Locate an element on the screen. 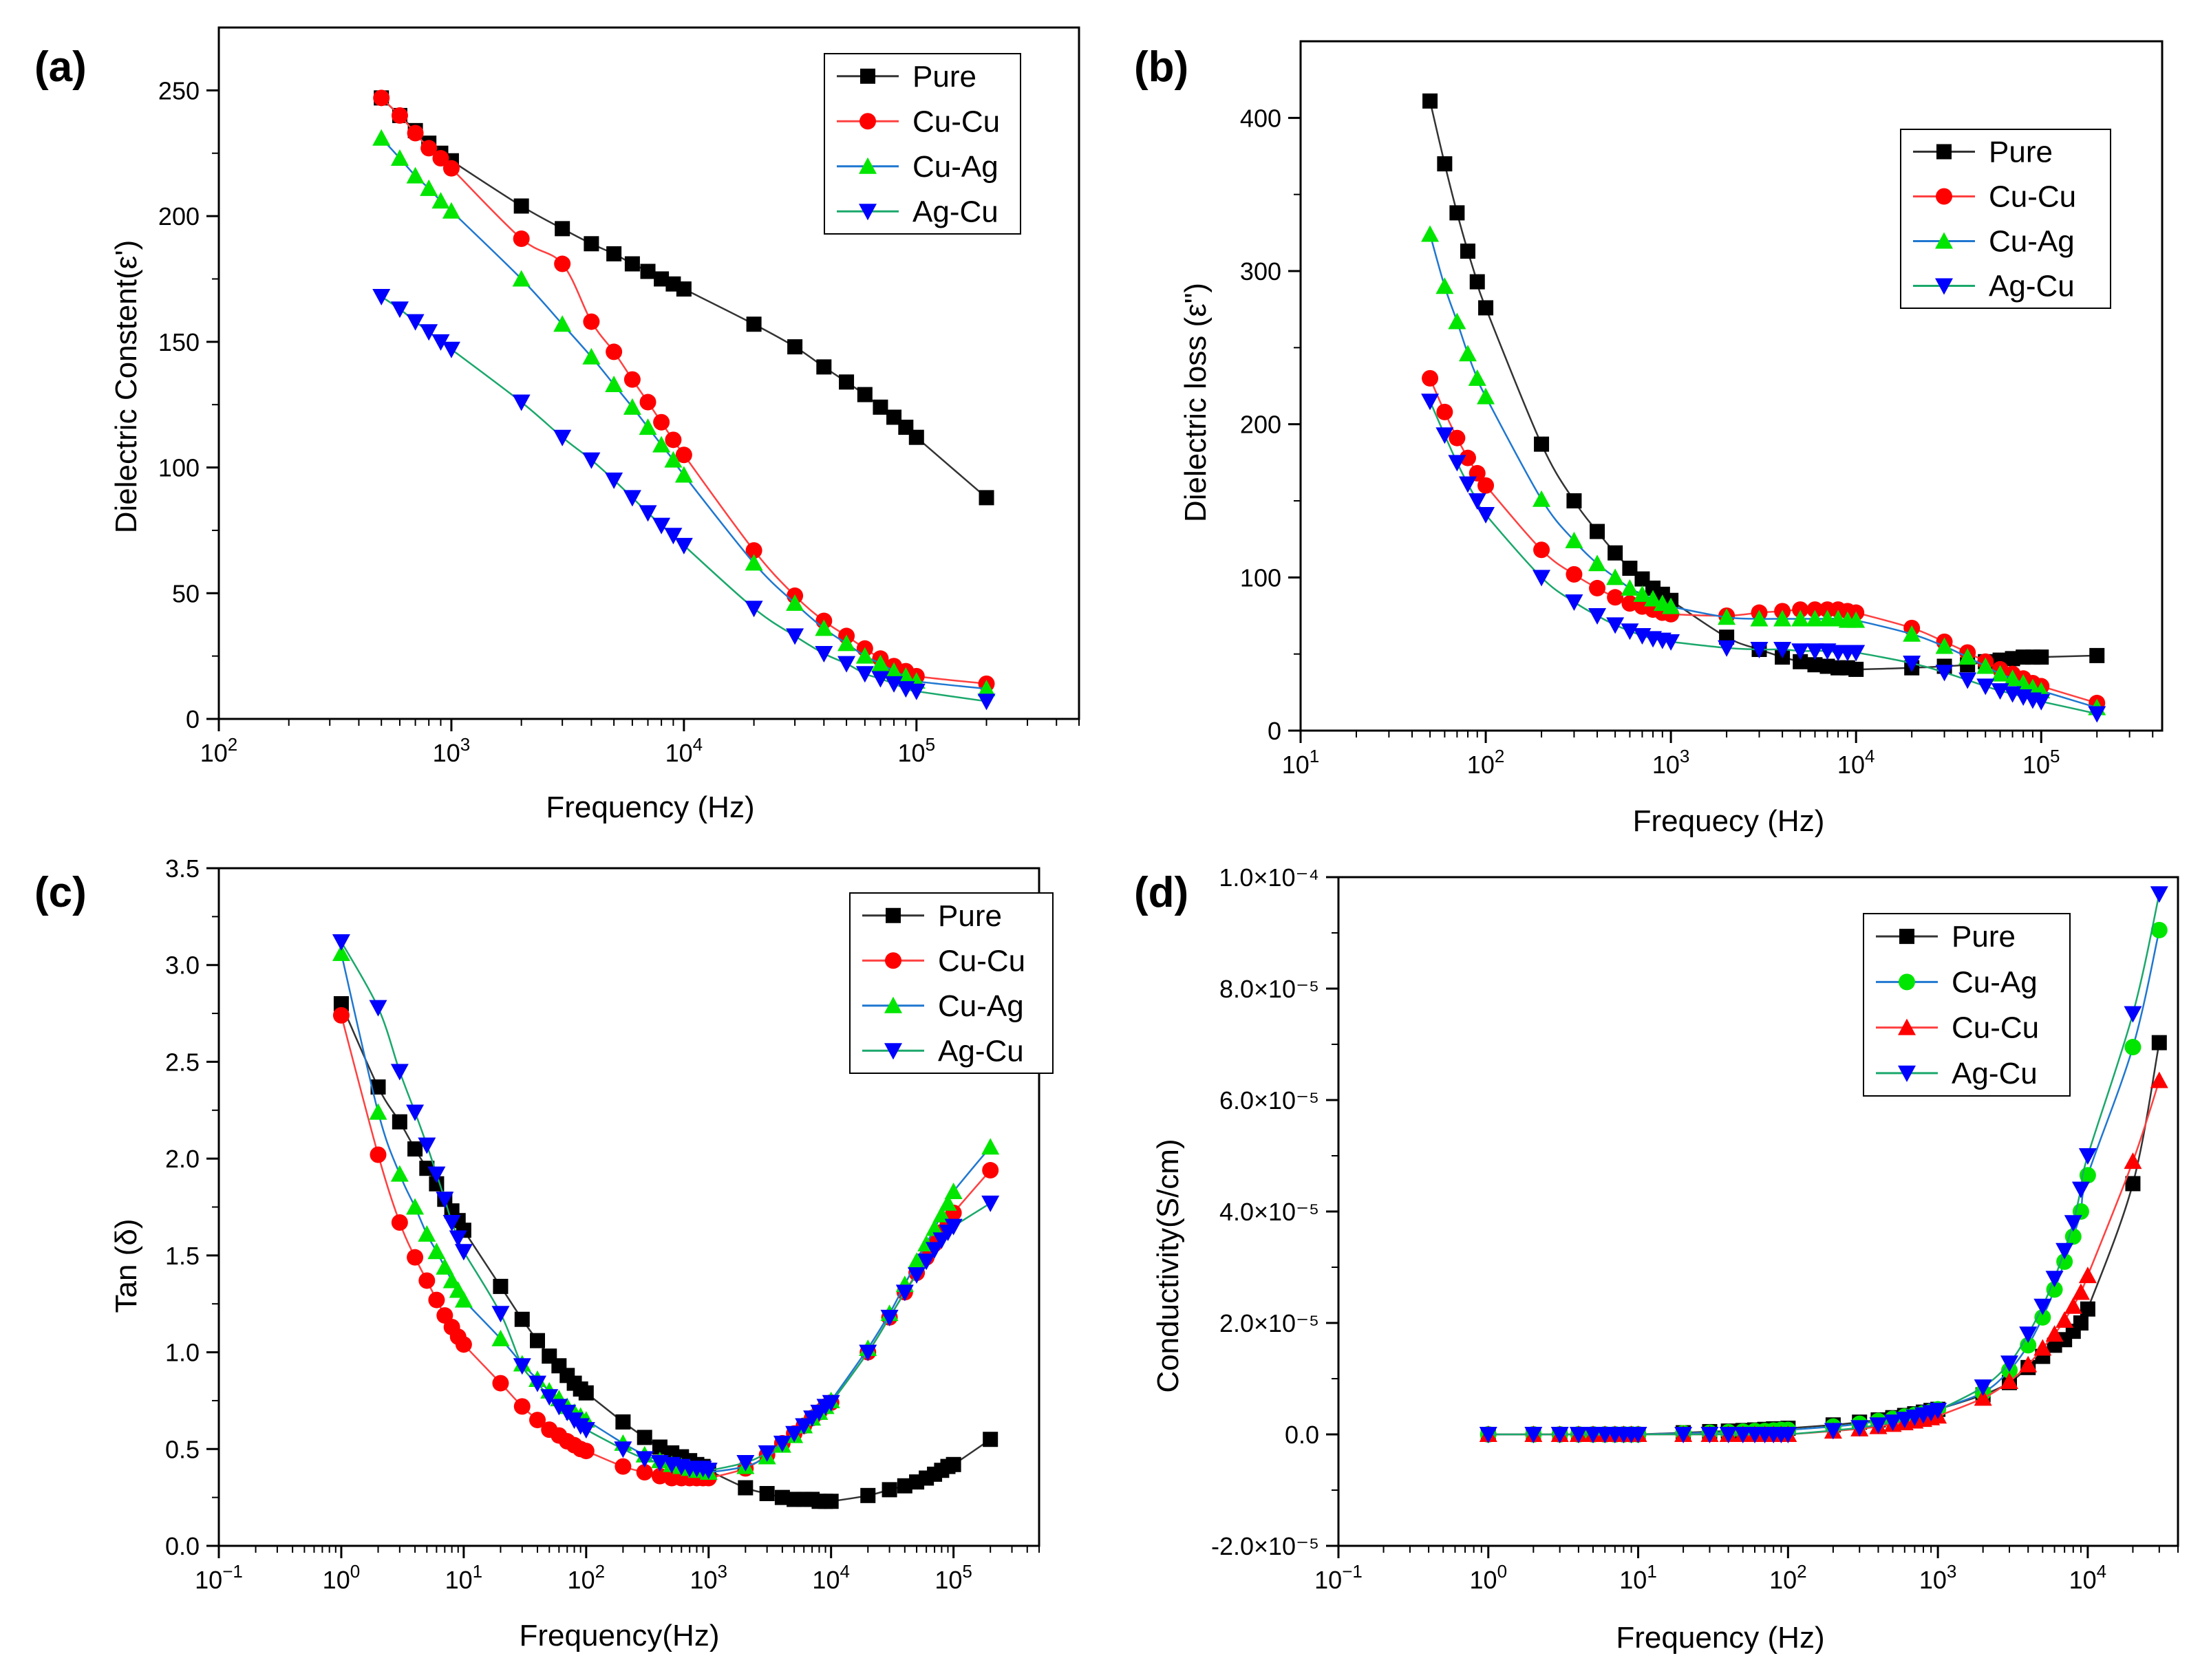  panel-d-legend-marker-ag-cu is located at coordinates (1907, 1073).